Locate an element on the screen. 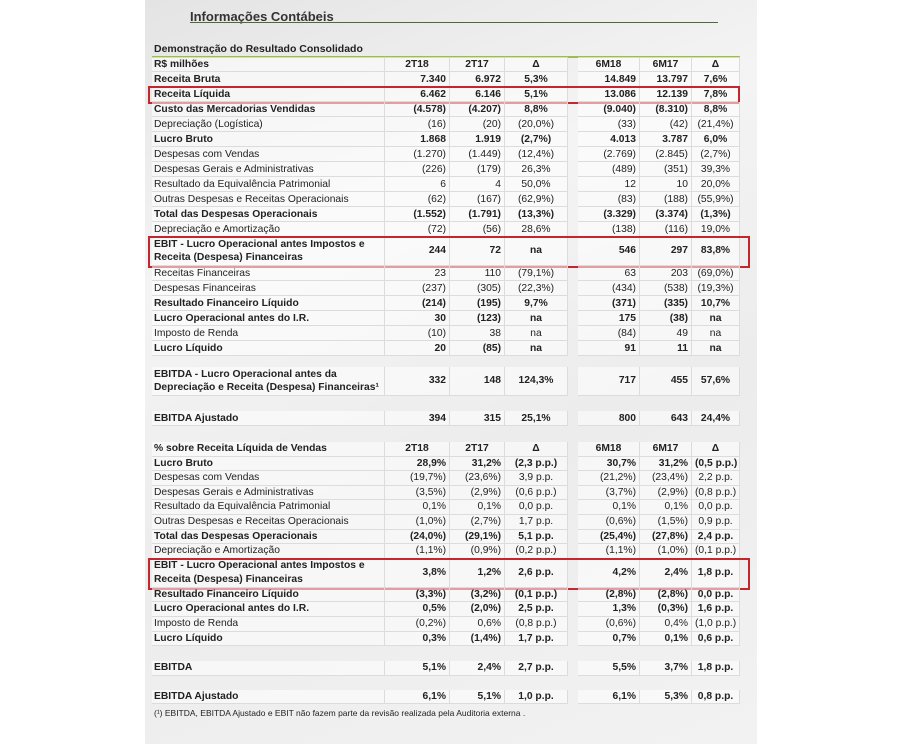 This screenshot has height=744, width=910. row-label: Depreciação e Amortização is located at coordinates (268, 229).